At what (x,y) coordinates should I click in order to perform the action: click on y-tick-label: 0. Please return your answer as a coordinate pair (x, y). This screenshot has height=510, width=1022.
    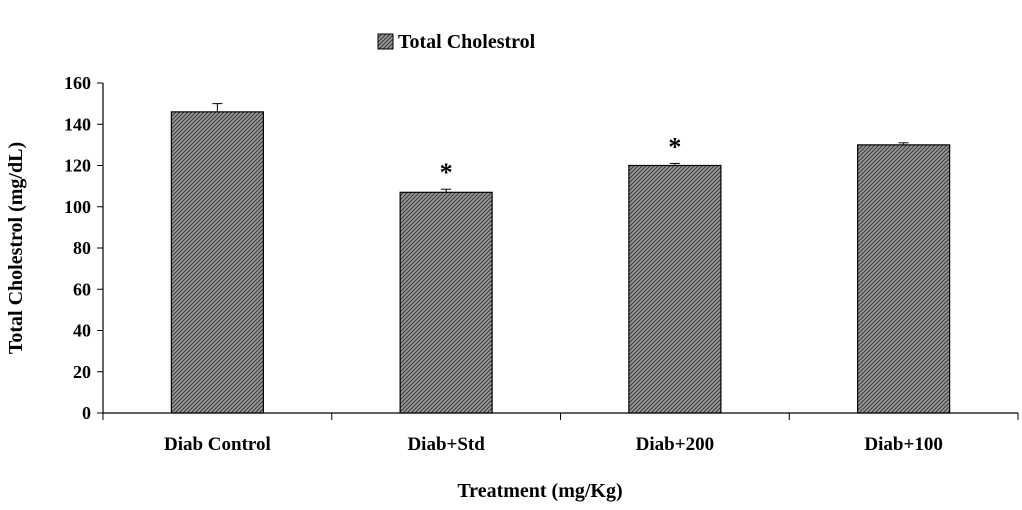
    Looking at the image, I should click on (86, 413).